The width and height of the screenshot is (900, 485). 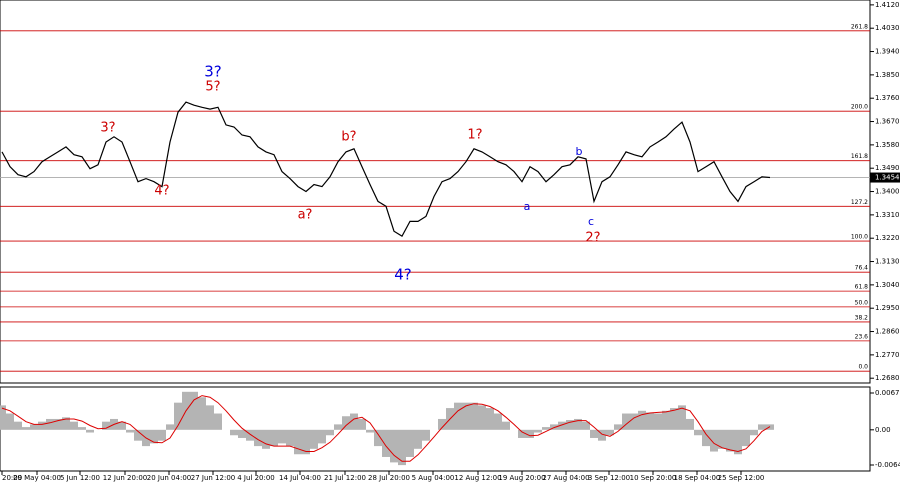 What do you see at coordinates (474, 135) in the screenshot?
I see `wave-label: 1?` at bounding box center [474, 135].